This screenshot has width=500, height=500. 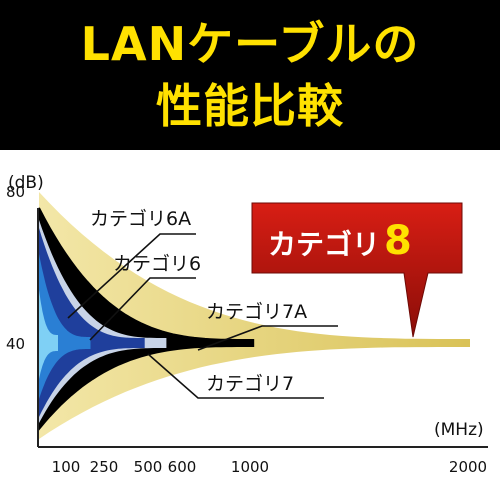 I want to click on title-line-2: 性能比較, so click(x=250, y=106).